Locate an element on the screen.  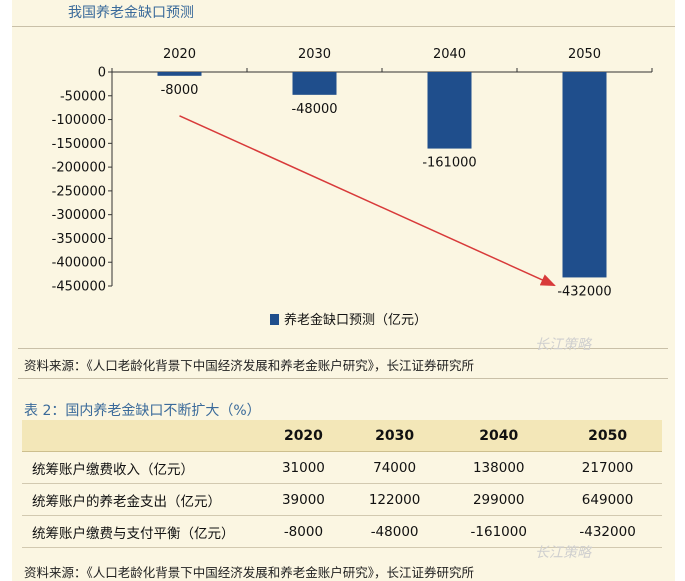
x-tick-label: 2050 is located at coordinates (584, 54).